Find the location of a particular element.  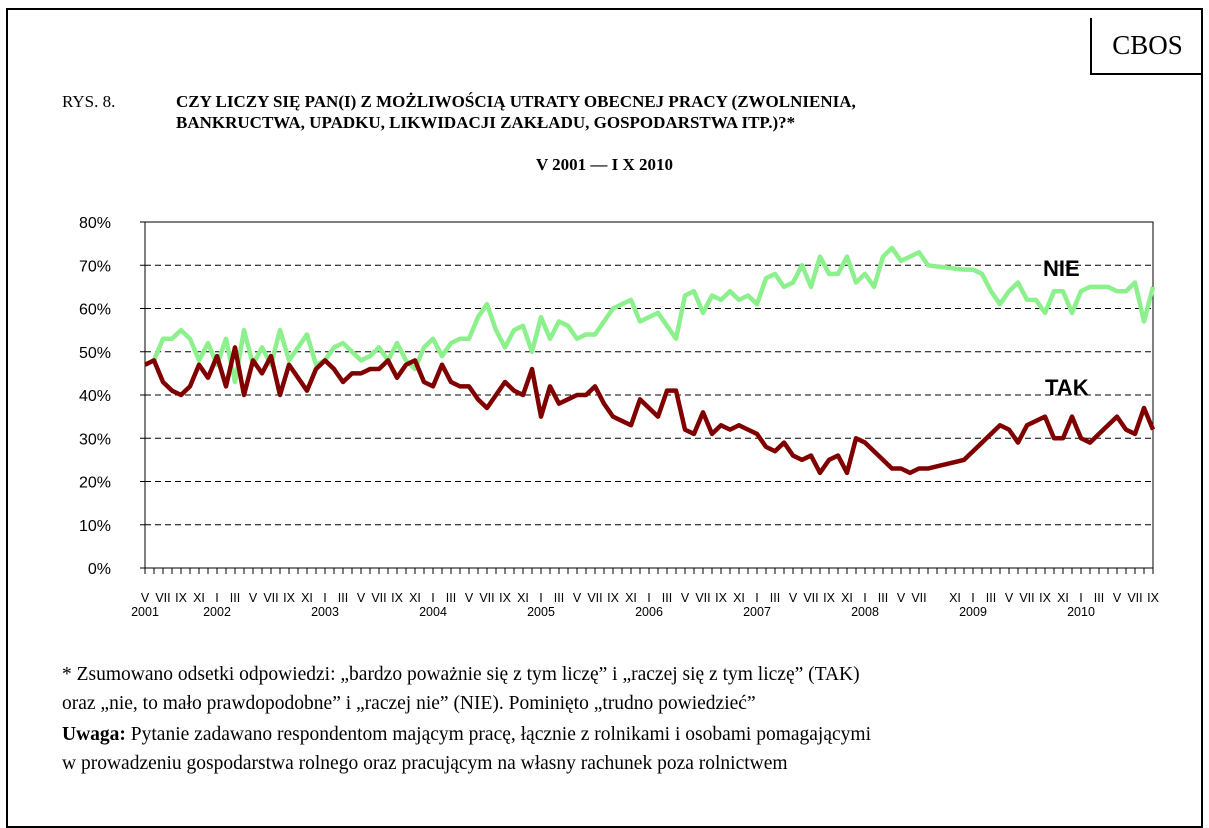

year-label: 2007 is located at coordinates (757, 612).